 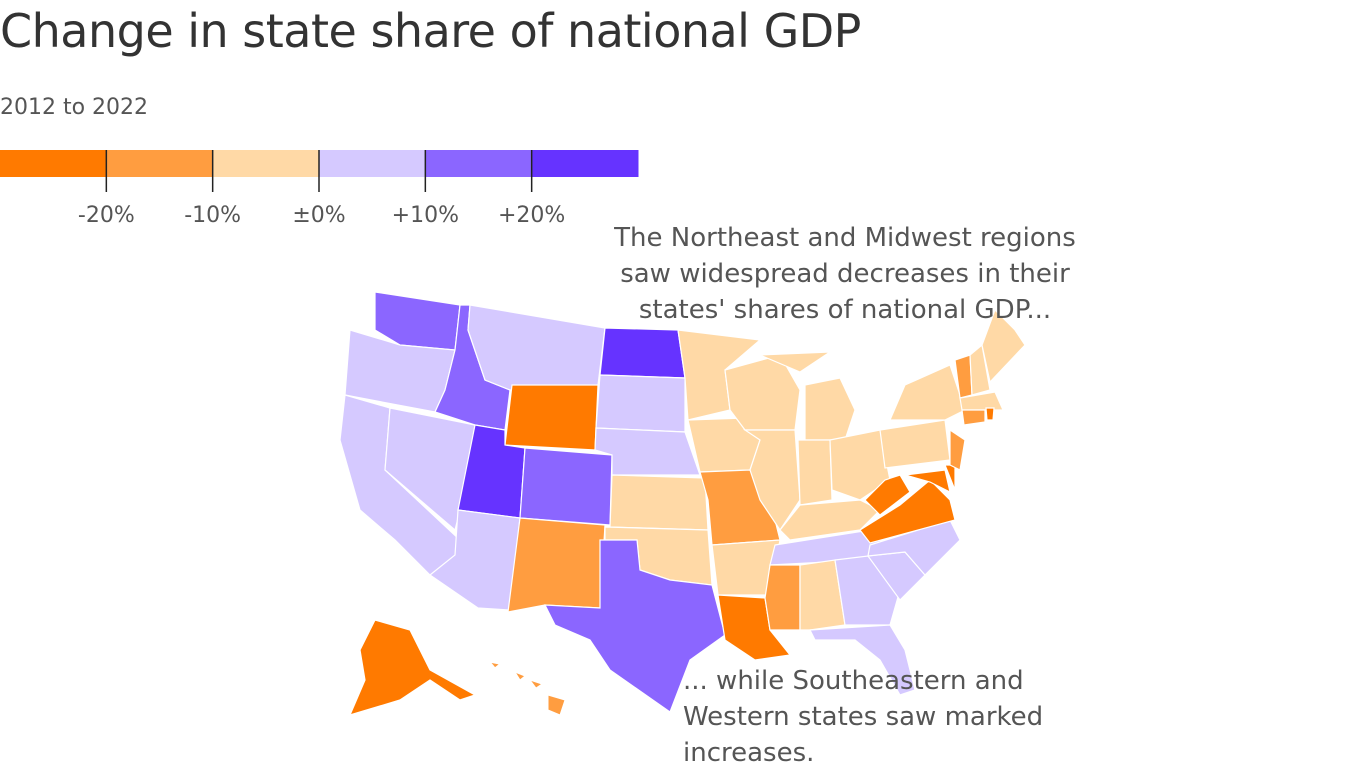 What do you see at coordinates (425, 215) in the screenshot?
I see `legend-label: +10%` at bounding box center [425, 215].